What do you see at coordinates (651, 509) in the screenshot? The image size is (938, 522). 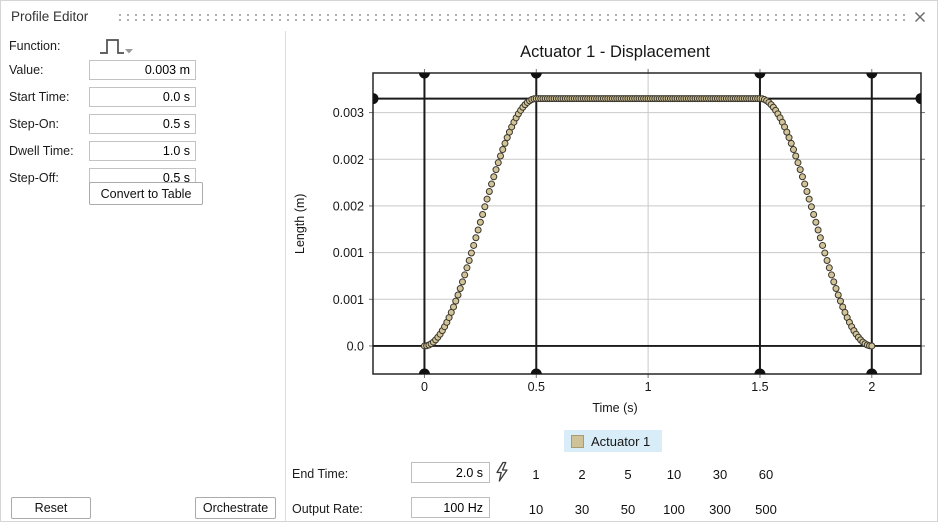 I see `output-rate-presets: 10 30 50 100 300 500` at bounding box center [651, 509].